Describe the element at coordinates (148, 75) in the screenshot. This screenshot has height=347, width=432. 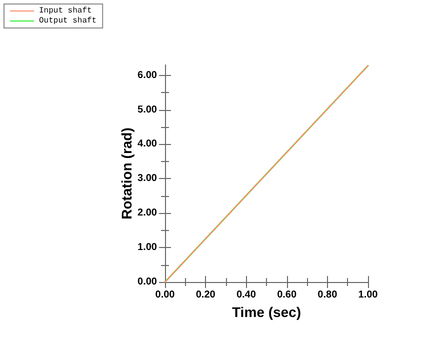
I see `y-tick-label: 6.00` at that location.